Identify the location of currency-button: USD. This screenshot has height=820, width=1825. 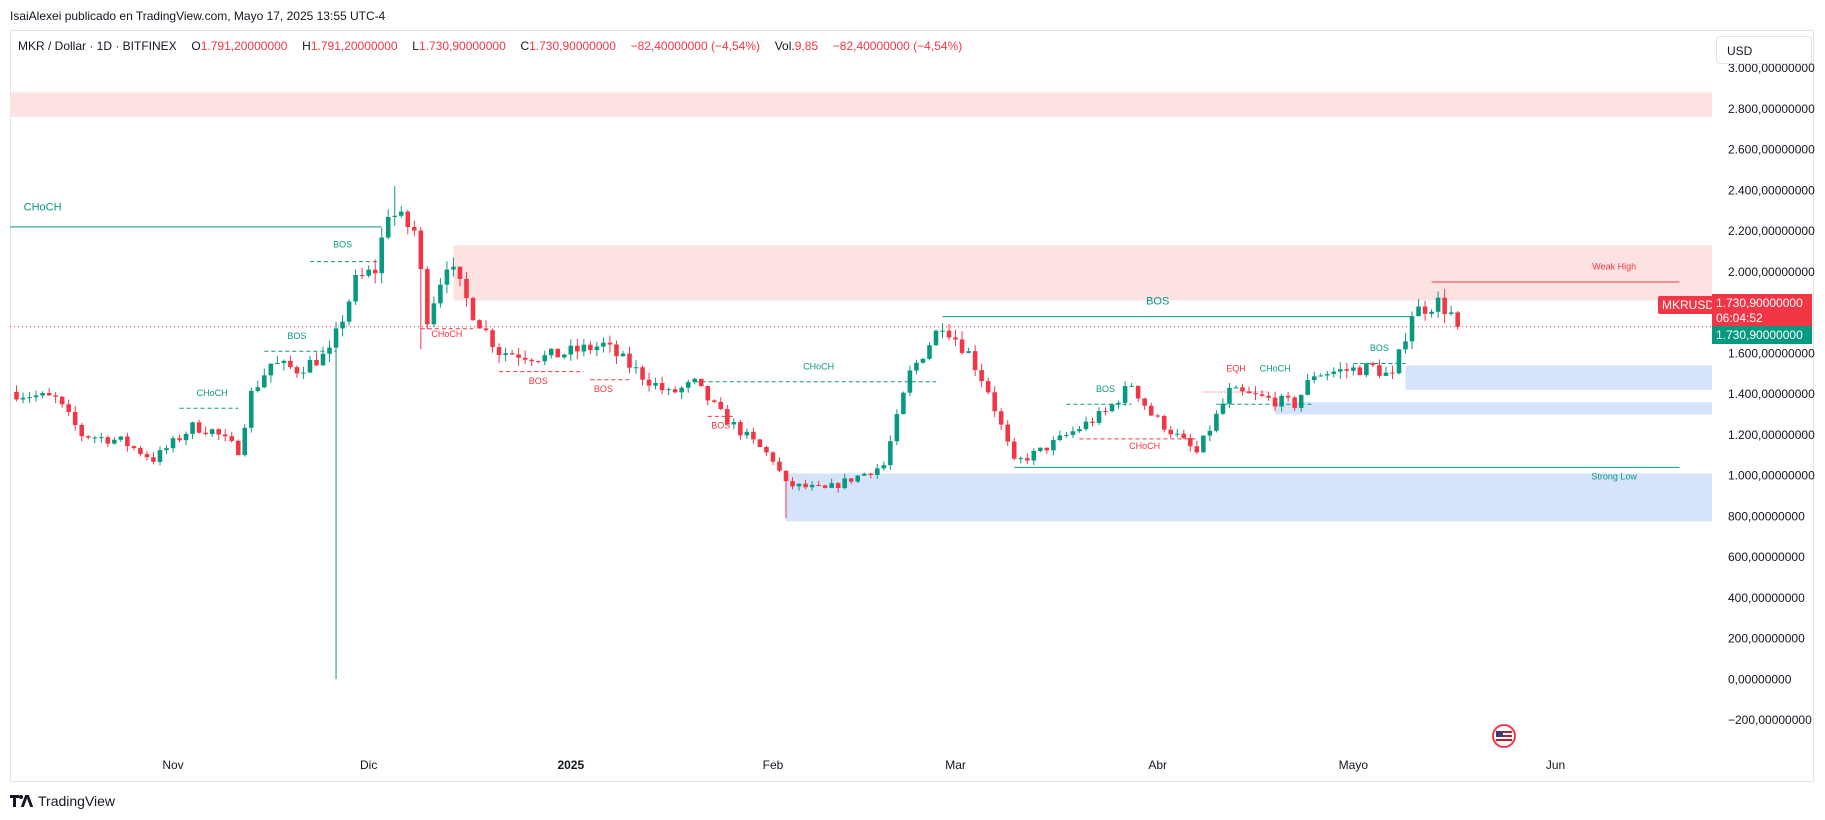
(1764, 50).